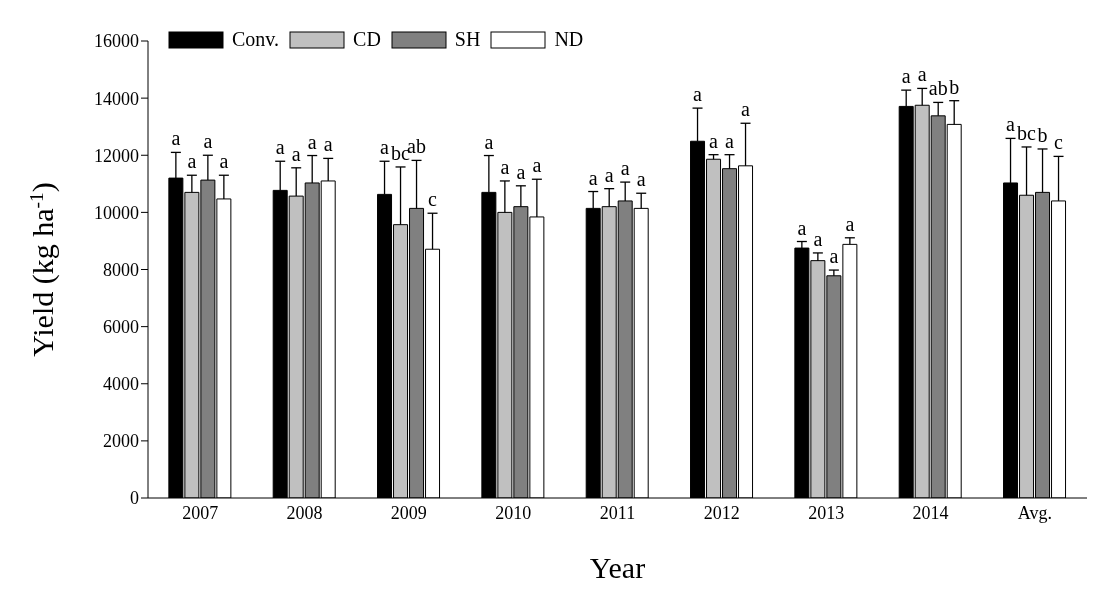 The width and height of the screenshot is (1105, 596). What do you see at coordinates (938, 88) in the screenshot?
I see `data-label: ab` at bounding box center [938, 88].